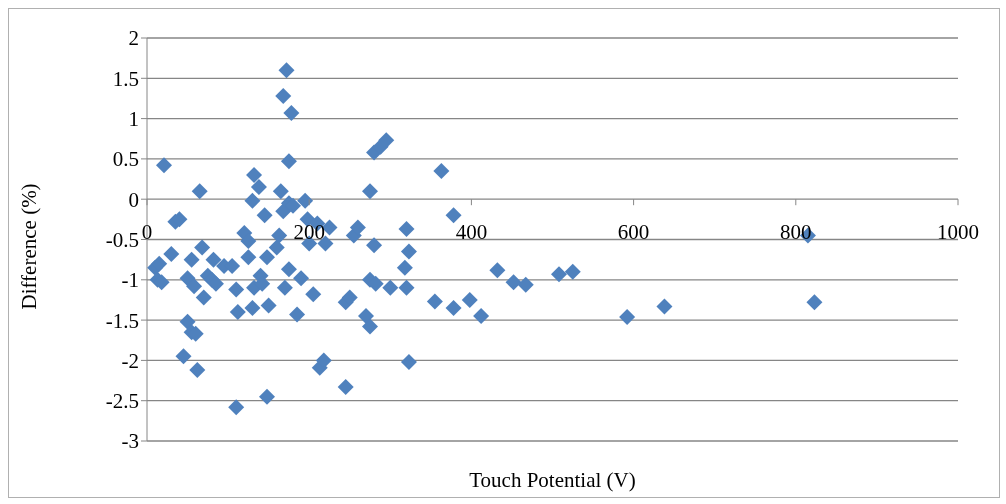 This screenshot has height=504, width=1006. Describe the element at coordinates (29, 246) in the screenshot. I see `y-axis-title: Difference (%)` at that location.